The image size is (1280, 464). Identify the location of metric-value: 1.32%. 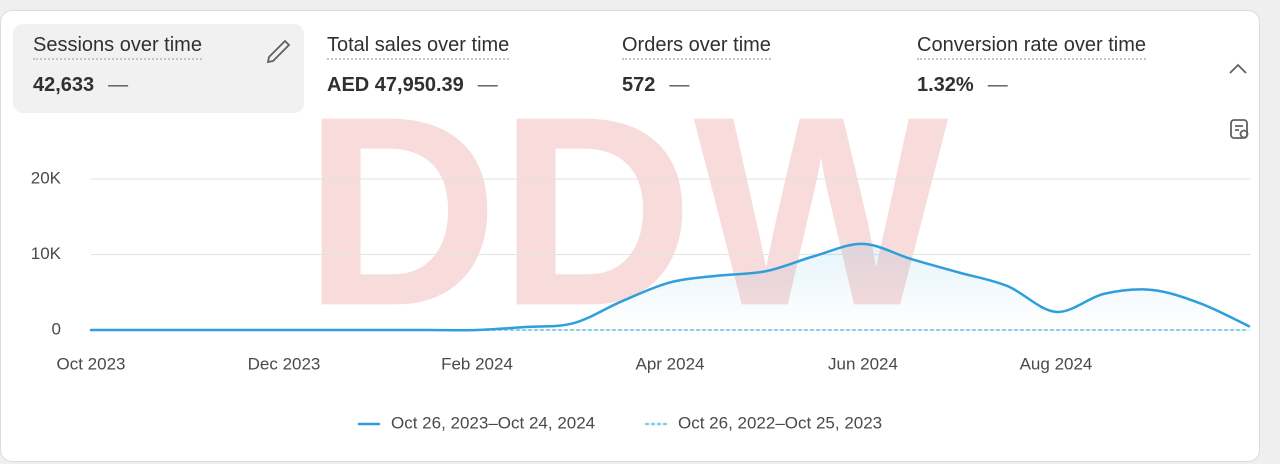
(945, 85).